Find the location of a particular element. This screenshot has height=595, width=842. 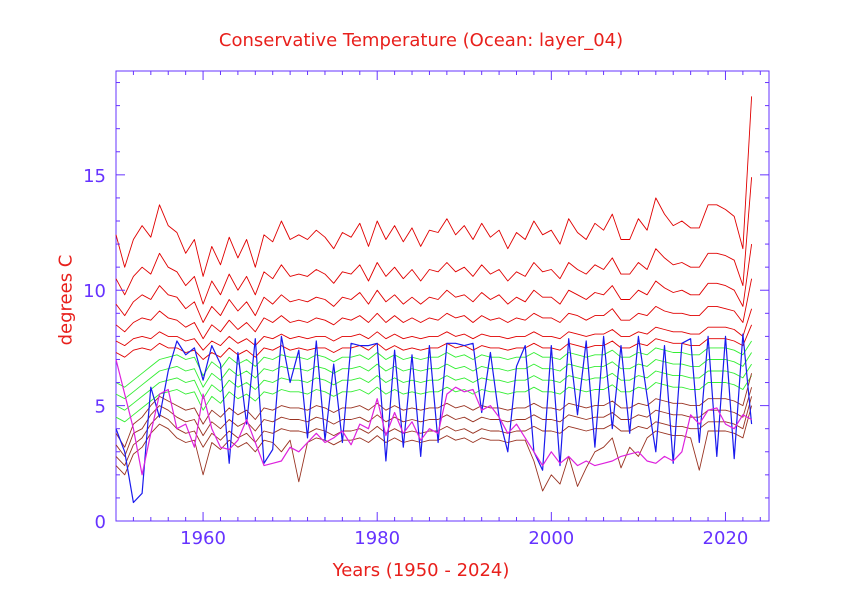

y-tick-label: 15 is located at coordinates (94, 176).